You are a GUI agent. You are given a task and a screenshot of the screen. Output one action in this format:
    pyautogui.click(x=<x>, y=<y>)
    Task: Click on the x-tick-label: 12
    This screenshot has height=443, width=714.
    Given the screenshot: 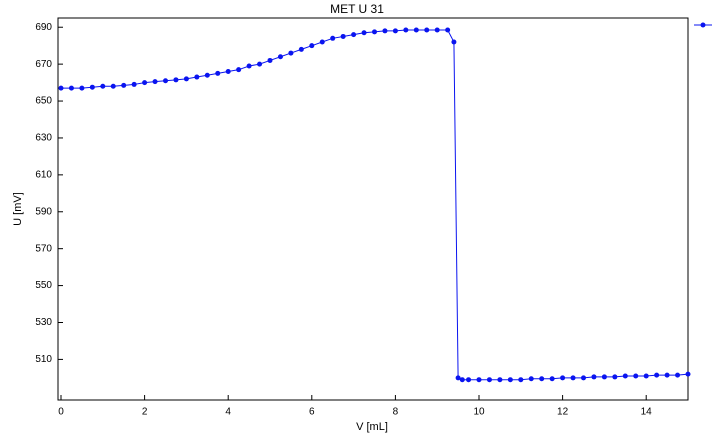 What is the action you would take?
    pyautogui.click(x=563, y=412)
    